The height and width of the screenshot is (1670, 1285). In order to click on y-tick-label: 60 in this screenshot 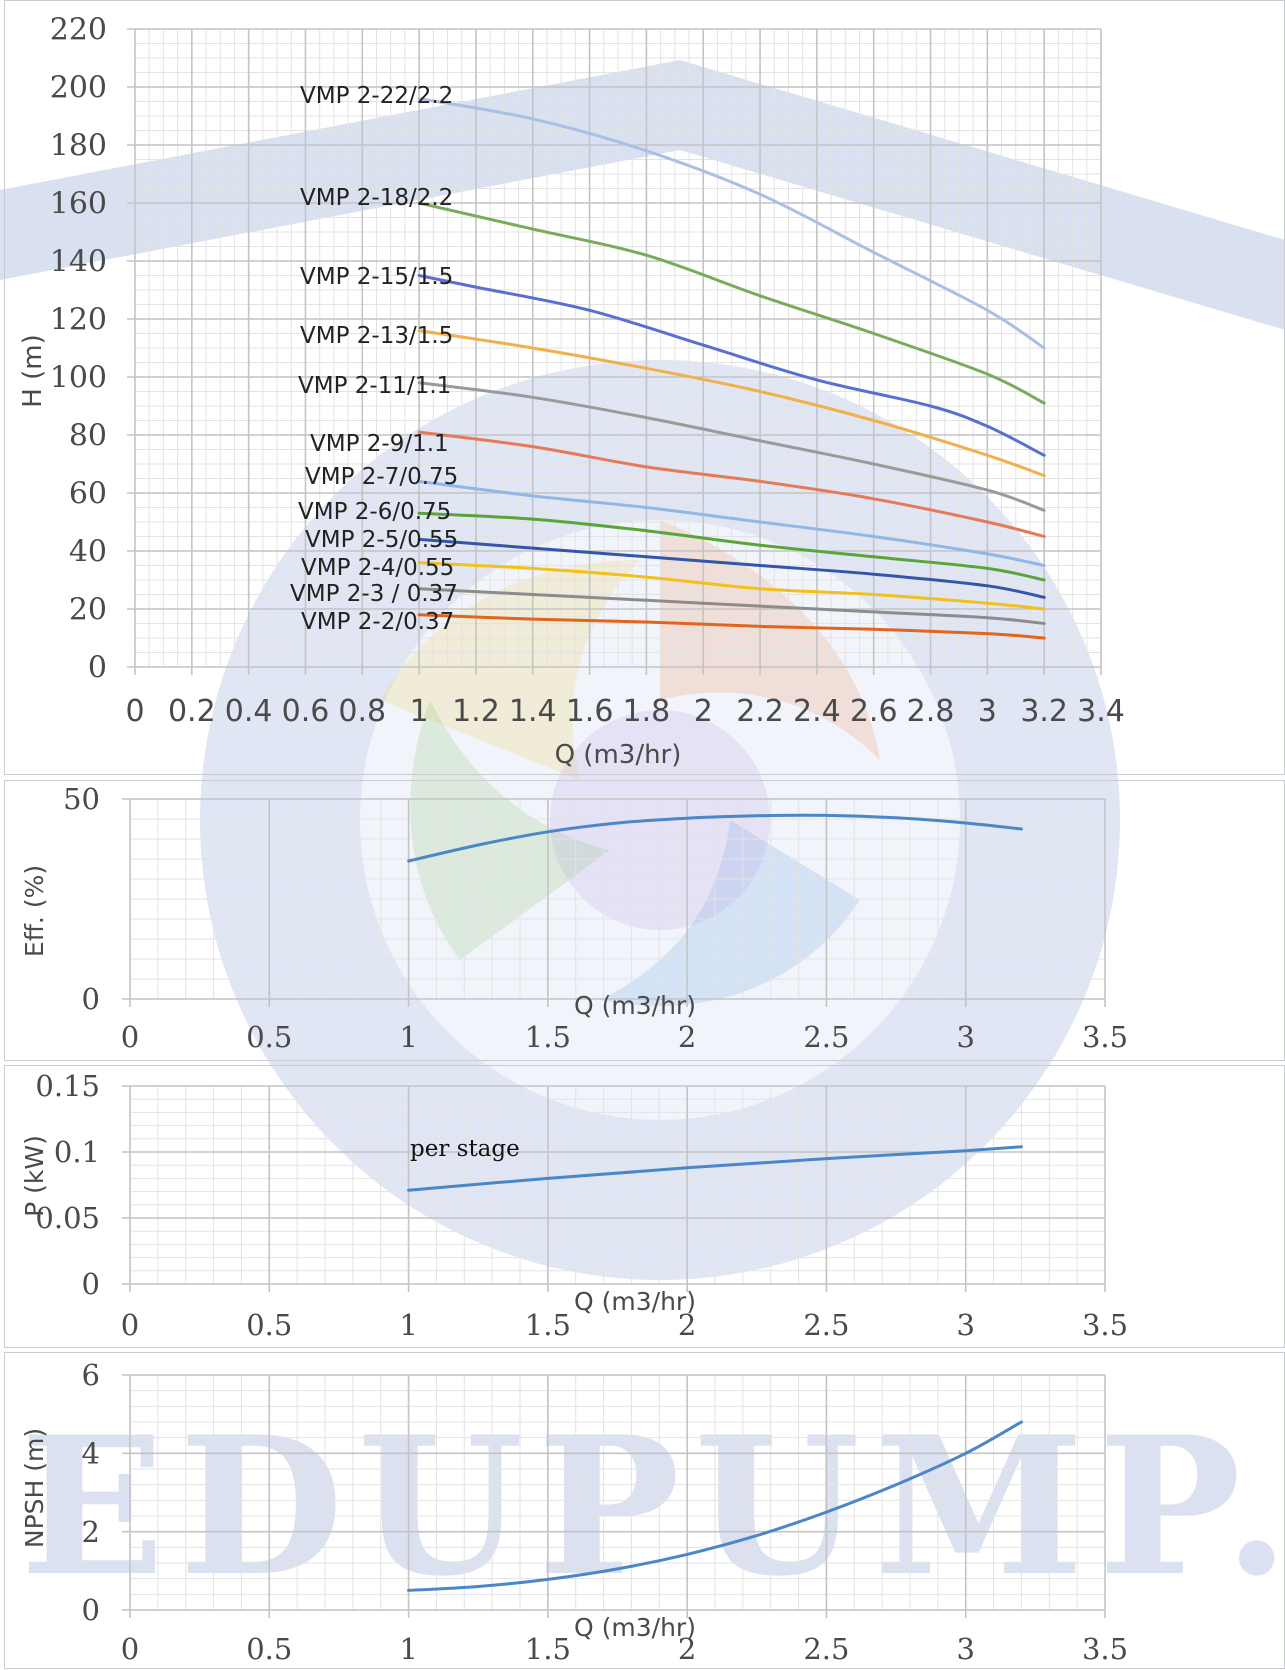, I will do `click(88, 494)`.